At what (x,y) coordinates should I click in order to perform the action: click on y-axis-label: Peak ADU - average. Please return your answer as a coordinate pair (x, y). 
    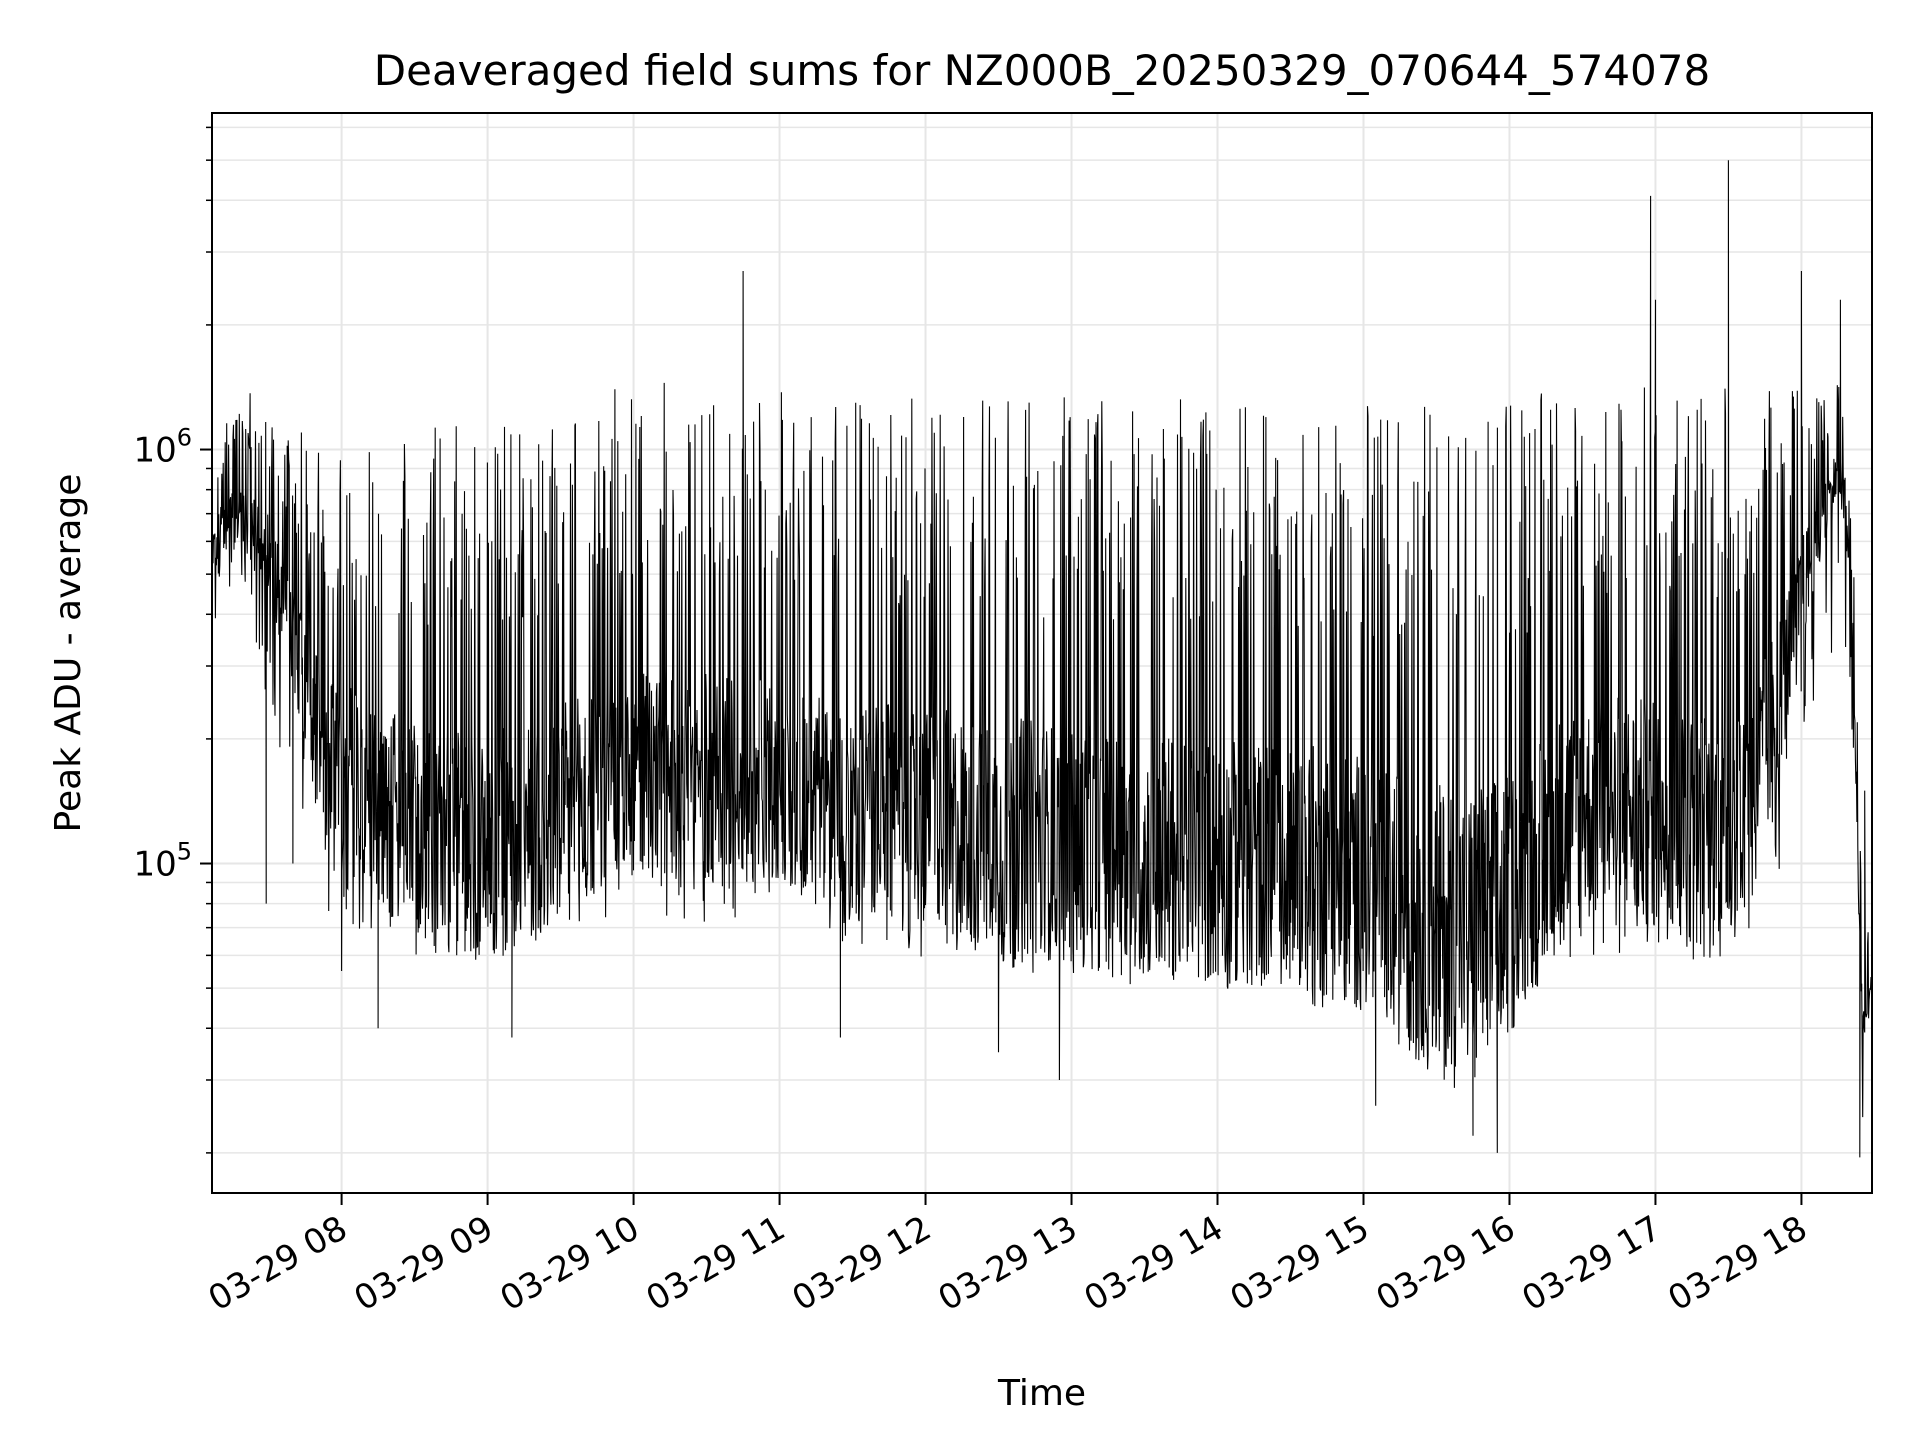
    Looking at the image, I should click on (68, 653).